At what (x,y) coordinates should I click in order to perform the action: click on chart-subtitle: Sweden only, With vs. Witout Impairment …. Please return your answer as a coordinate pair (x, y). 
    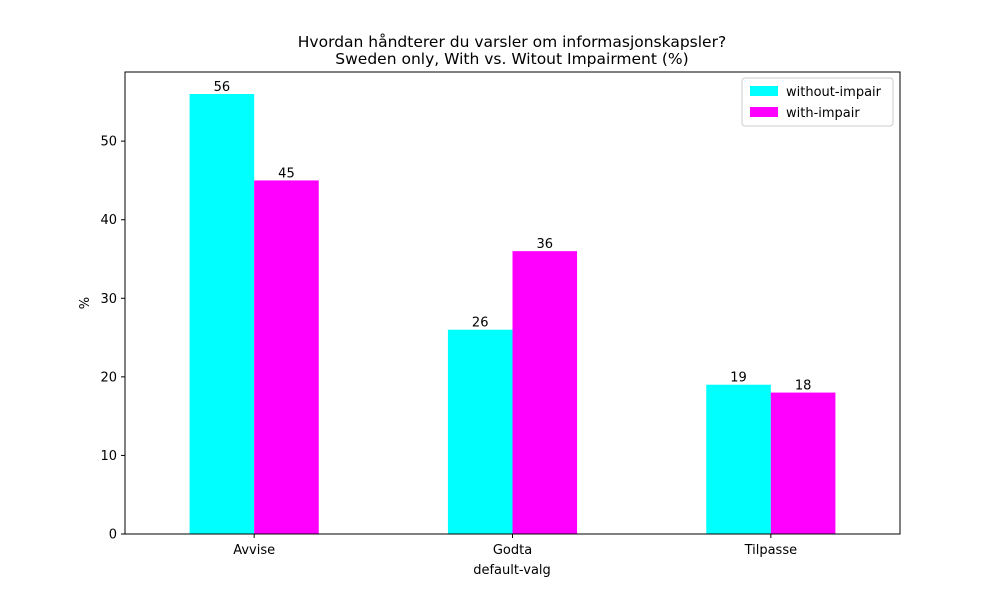
    Looking at the image, I should click on (511, 59).